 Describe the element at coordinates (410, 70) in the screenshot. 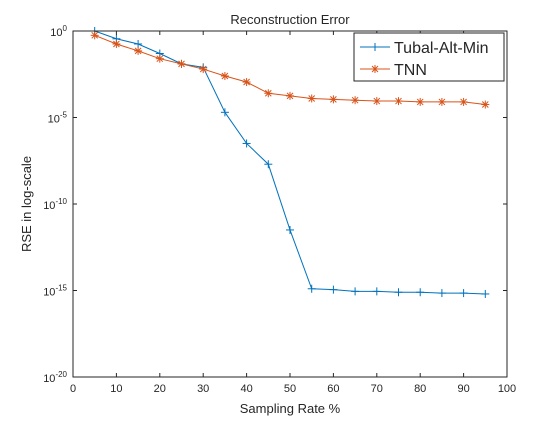

I see `legend-label-tnn: TNN` at that location.